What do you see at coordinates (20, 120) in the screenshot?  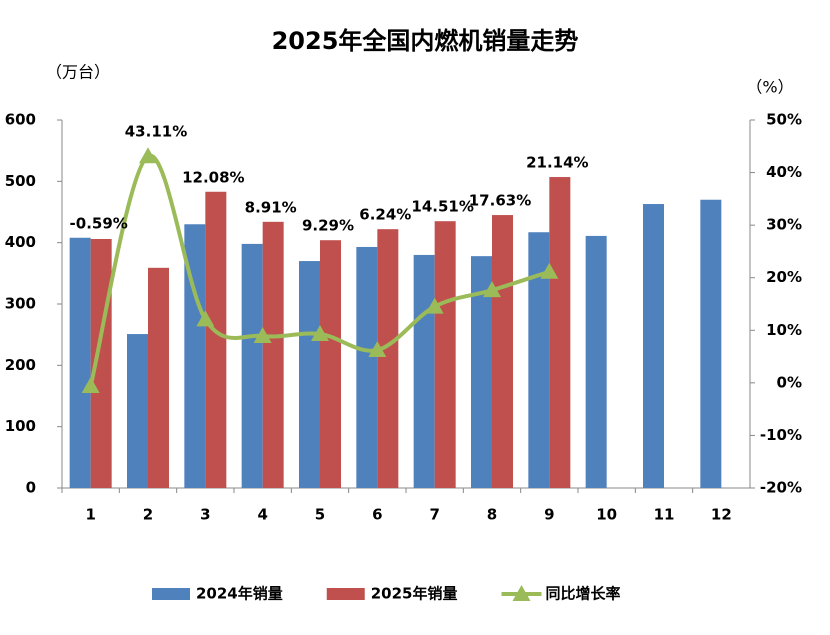 I see `y-tick-label: 600` at bounding box center [20, 120].